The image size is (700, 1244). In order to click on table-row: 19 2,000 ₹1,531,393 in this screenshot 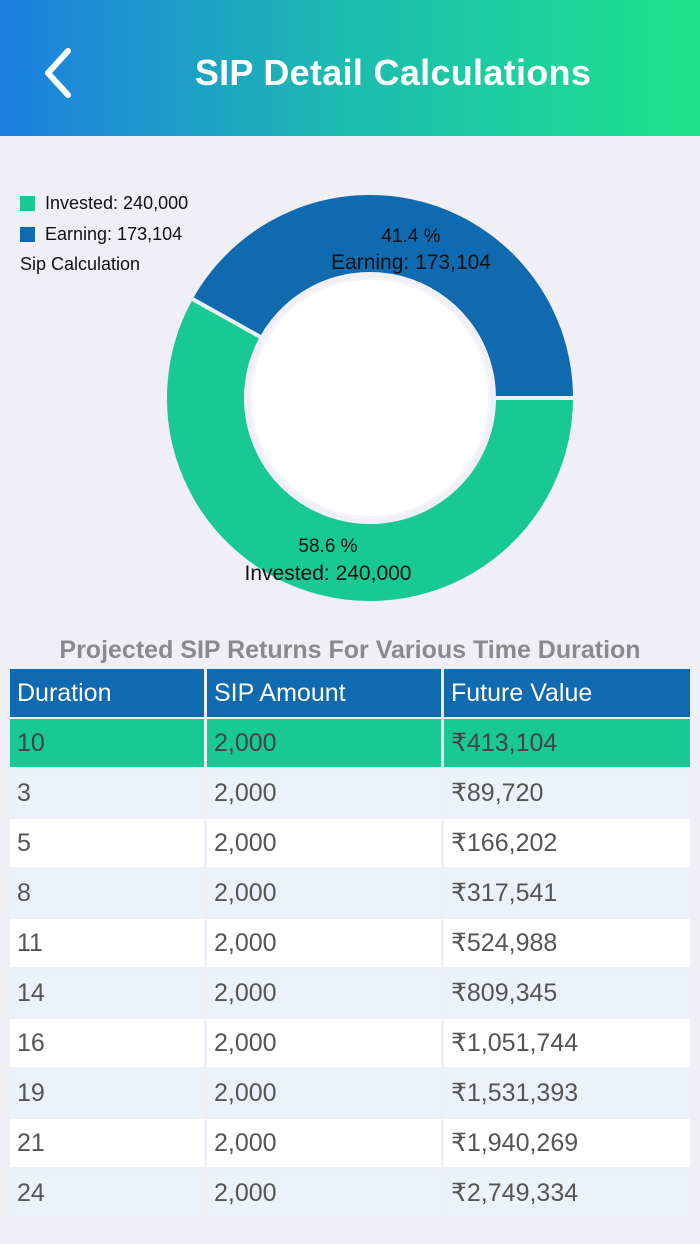, I will do `click(350, 1094)`.